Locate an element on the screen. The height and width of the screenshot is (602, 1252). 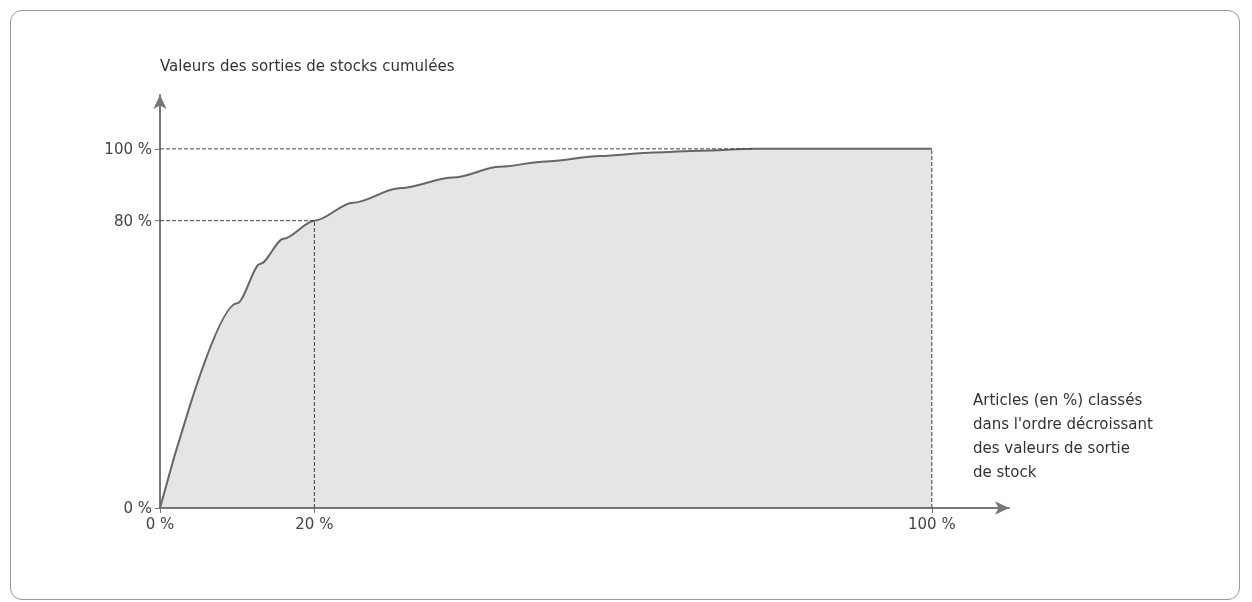
y-axis-title: Valeurs des sorties de stocks cumulées is located at coordinates (307, 65).